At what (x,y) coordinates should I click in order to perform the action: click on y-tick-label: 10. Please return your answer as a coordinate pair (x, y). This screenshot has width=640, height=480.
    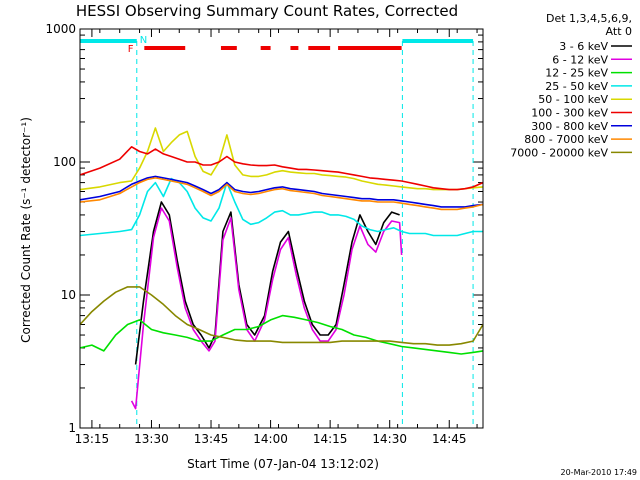
    Looking at the image, I should click on (68, 295).